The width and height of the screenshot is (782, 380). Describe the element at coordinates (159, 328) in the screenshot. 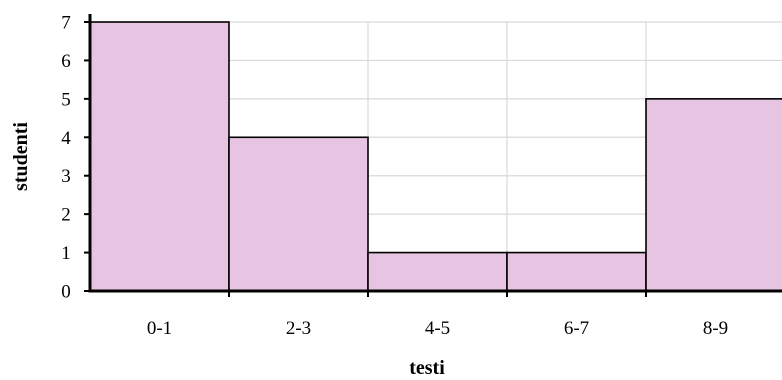

I see `x-tick-label-0-1: 0-1` at that location.